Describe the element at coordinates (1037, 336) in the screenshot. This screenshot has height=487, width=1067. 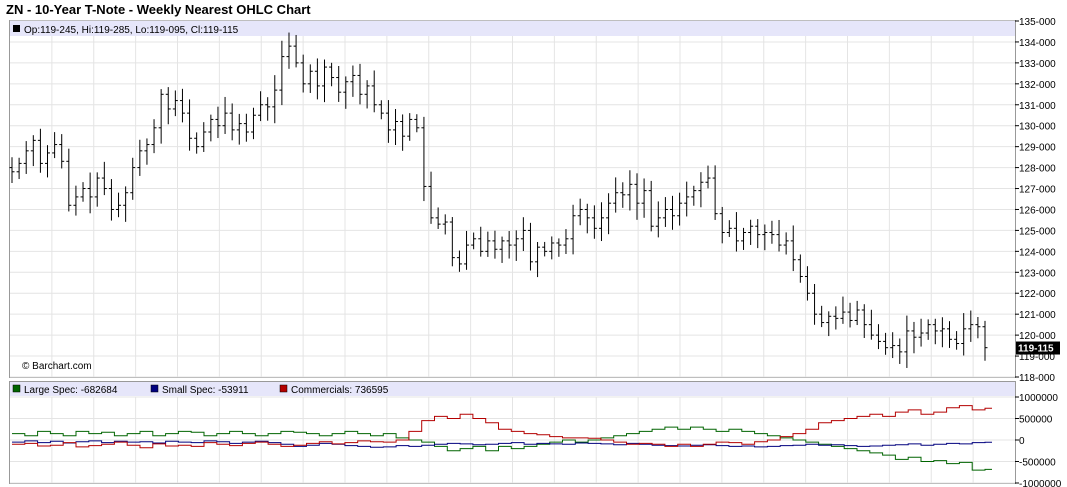
I see `price-tick-label: 120-000` at that location.